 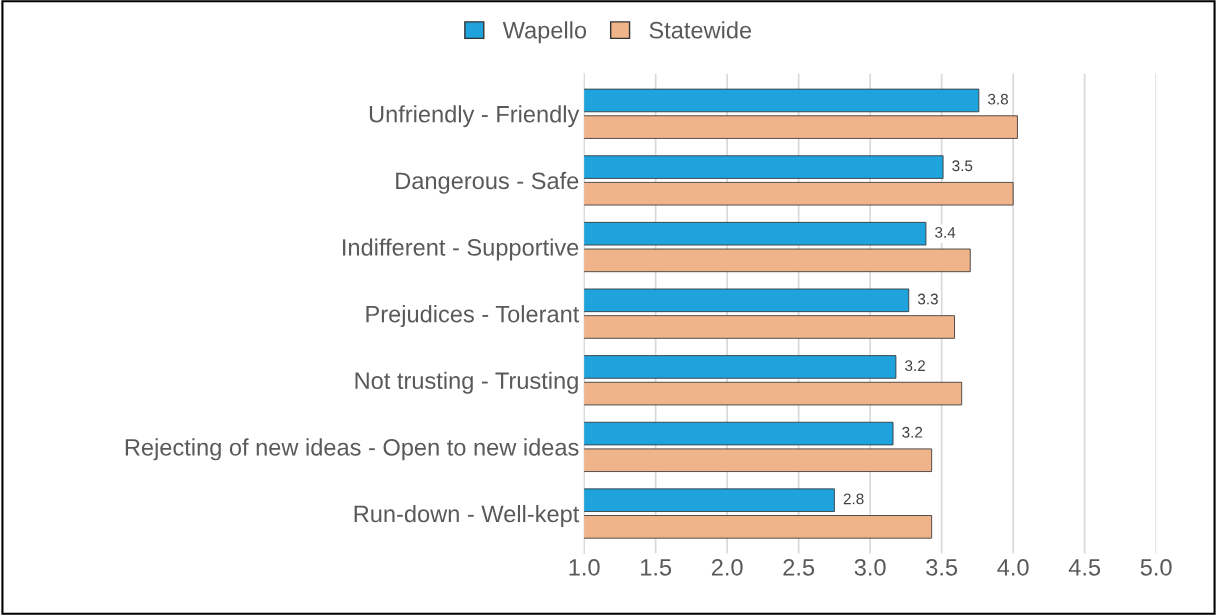 What do you see at coordinates (487, 182) in the screenshot?
I see `y-tick-label: Dangerous - Safe` at bounding box center [487, 182].